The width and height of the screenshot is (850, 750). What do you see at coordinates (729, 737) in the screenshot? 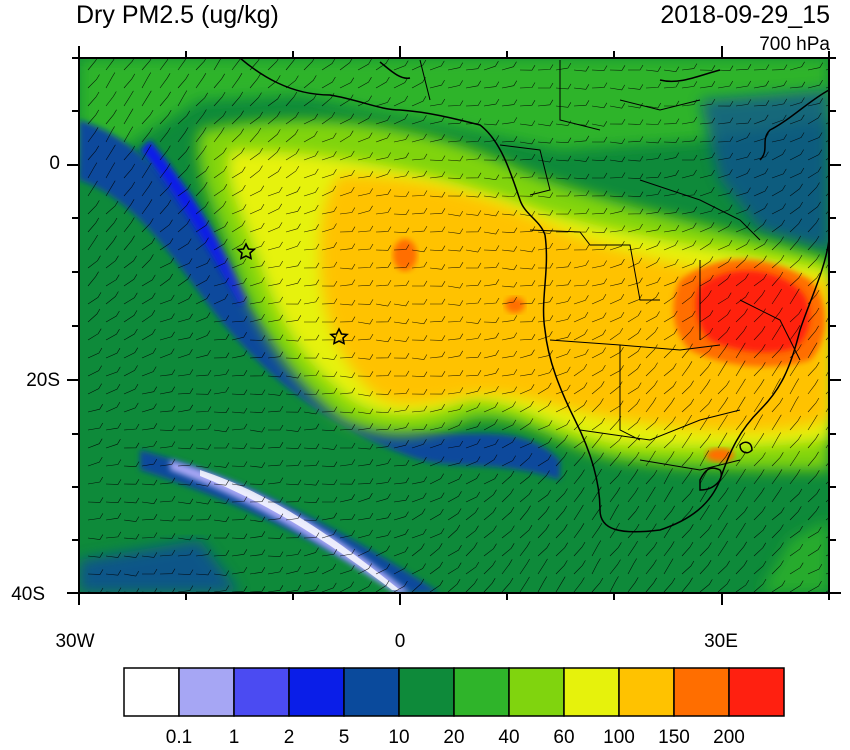
I see `colorbar-tick-label: 200` at bounding box center [729, 737].